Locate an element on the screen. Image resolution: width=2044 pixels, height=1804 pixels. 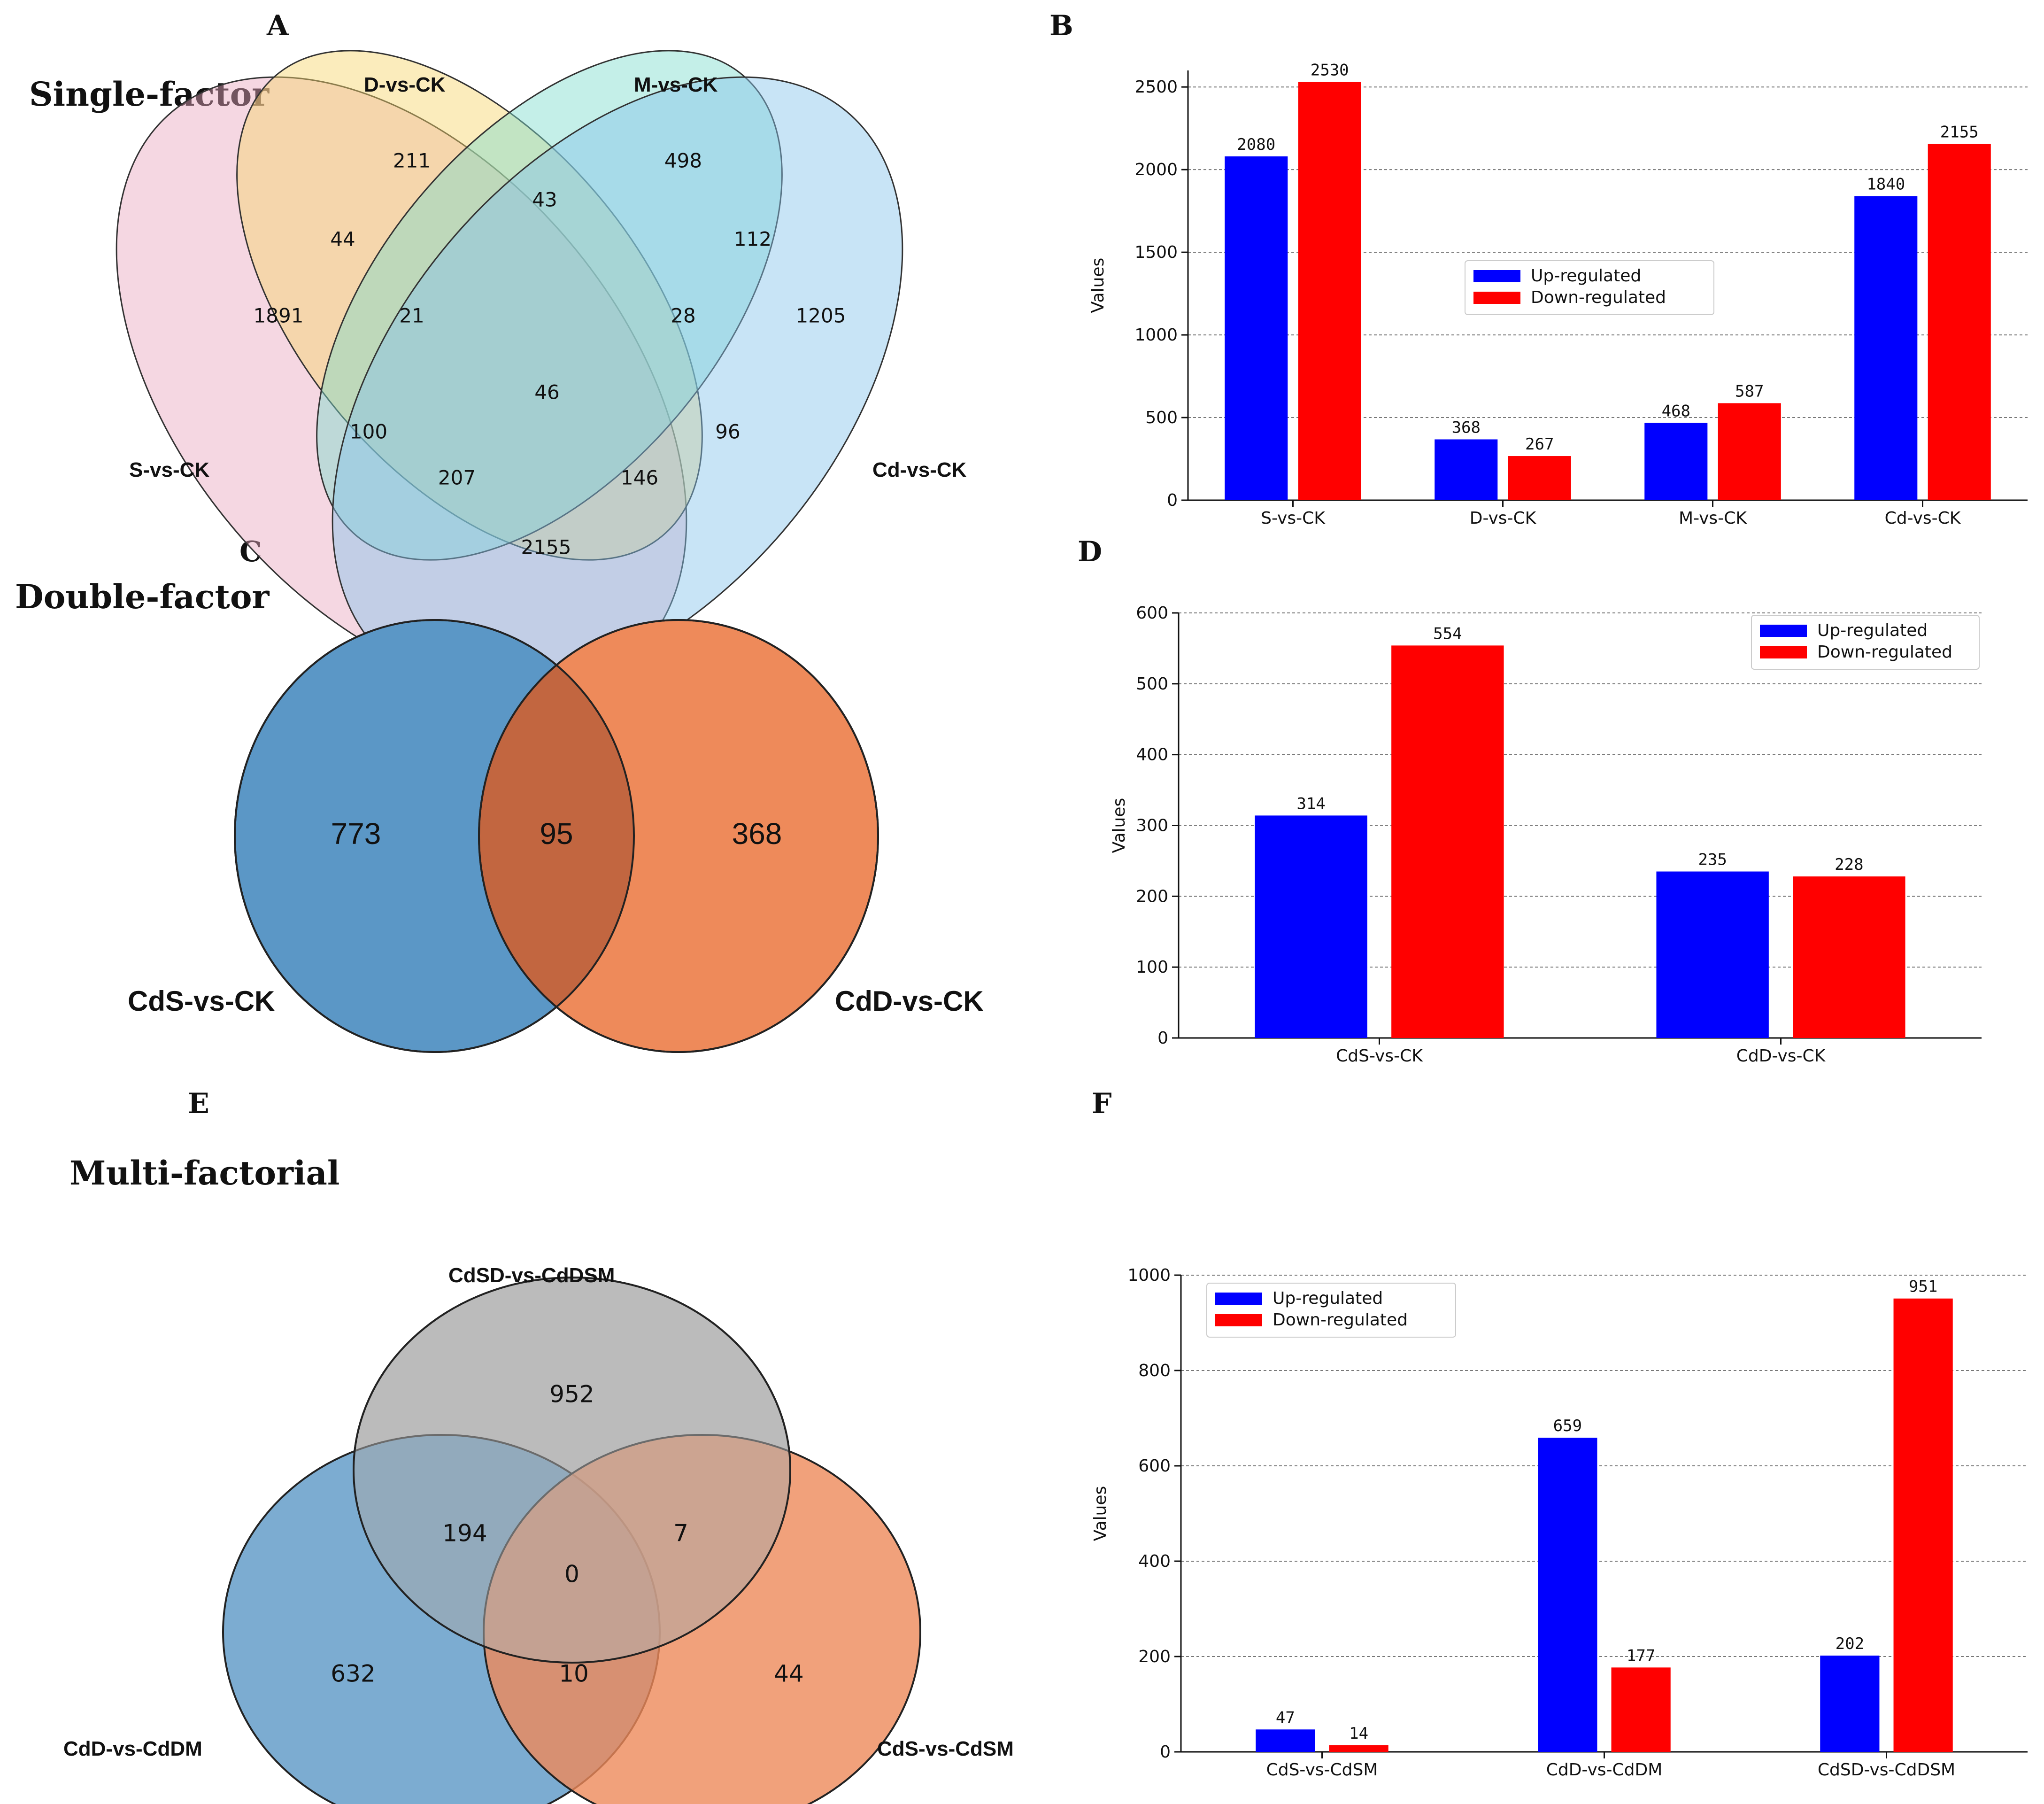
data-label: 554 is located at coordinates (1447, 633).